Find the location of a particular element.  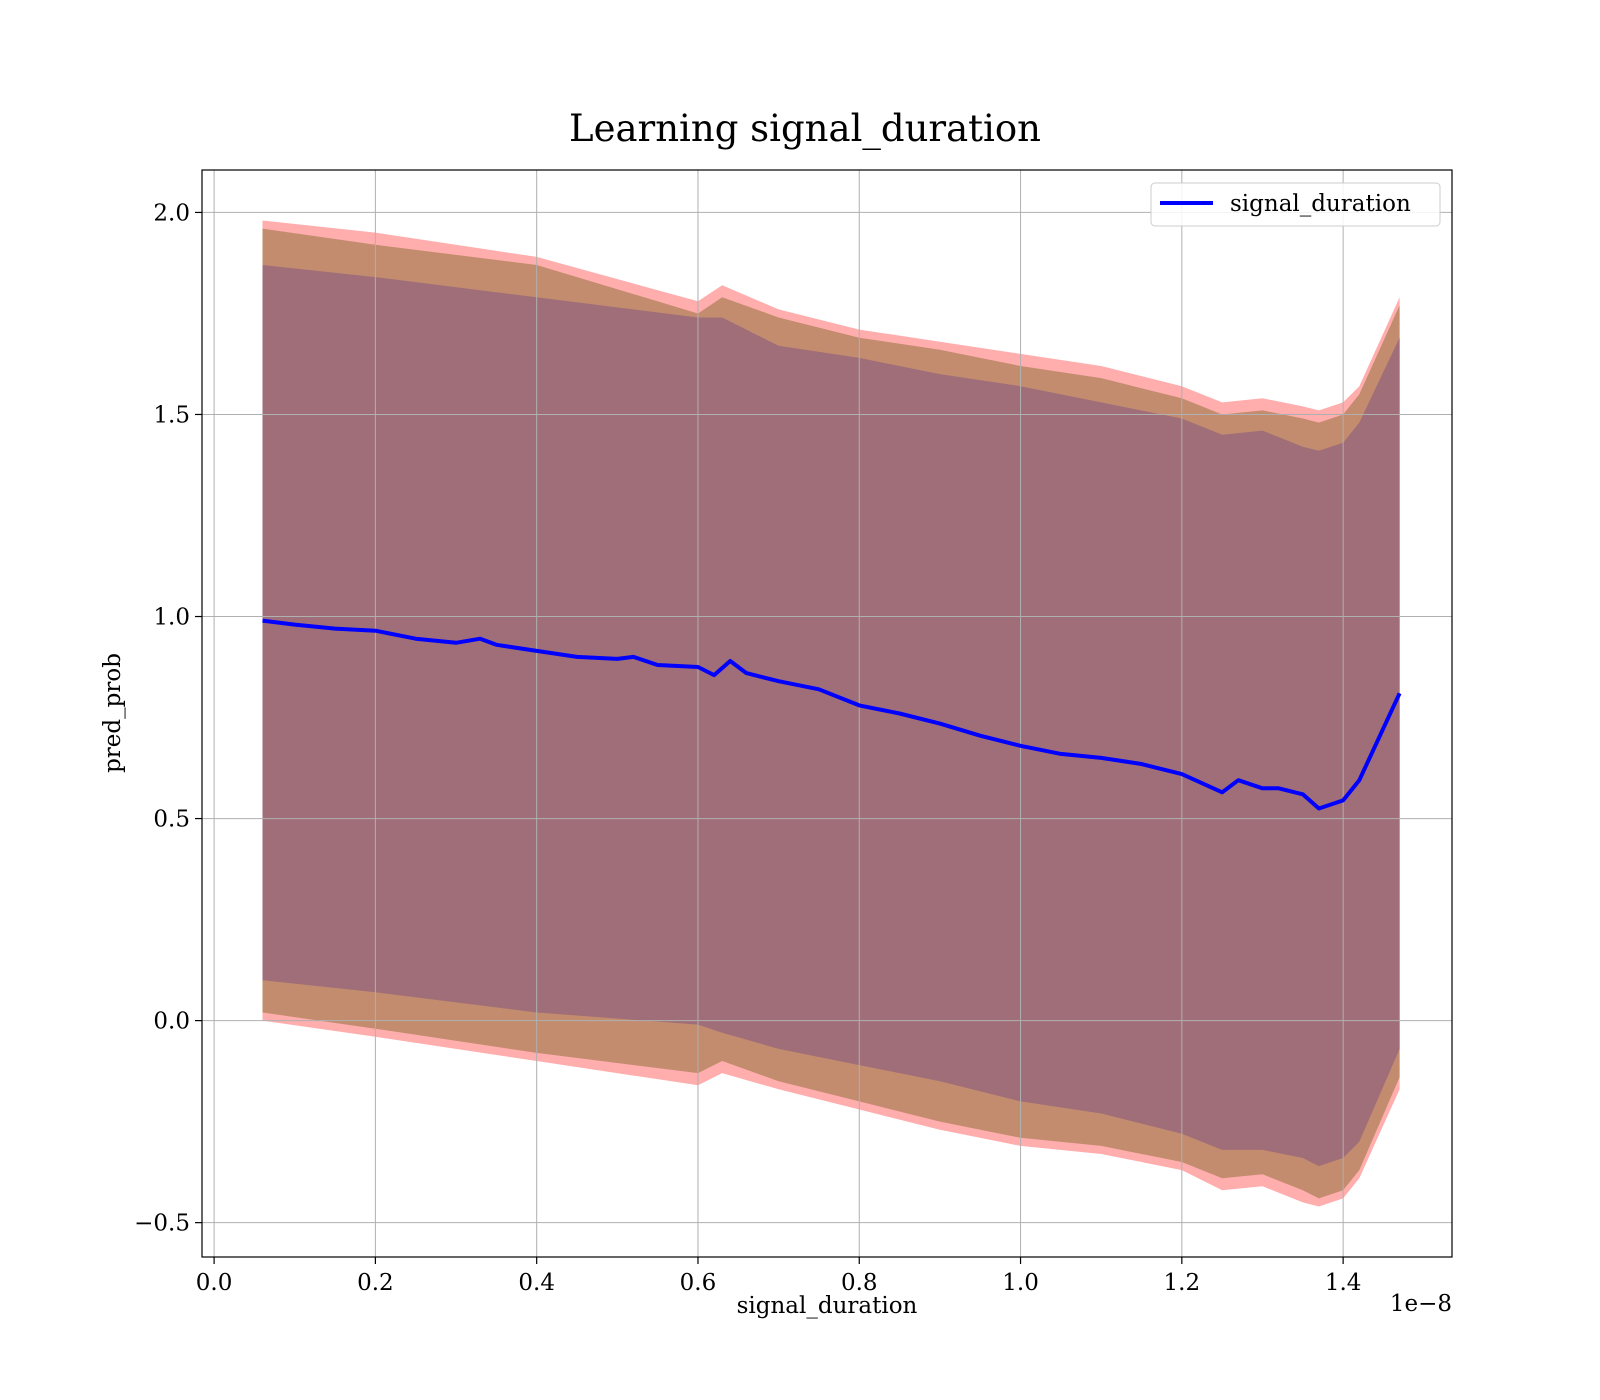

chart-title: Learning signal_duration is located at coordinates (805, 129).